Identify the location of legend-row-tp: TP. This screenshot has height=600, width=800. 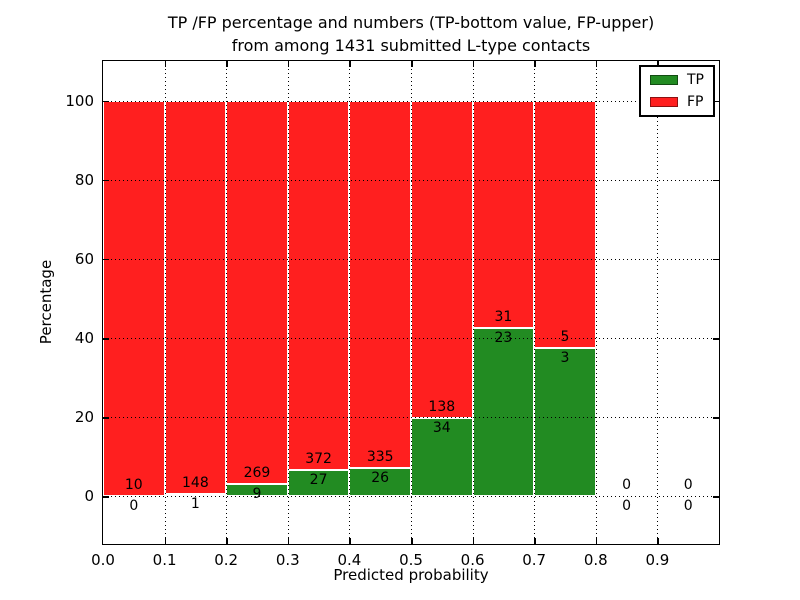
(677, 80).